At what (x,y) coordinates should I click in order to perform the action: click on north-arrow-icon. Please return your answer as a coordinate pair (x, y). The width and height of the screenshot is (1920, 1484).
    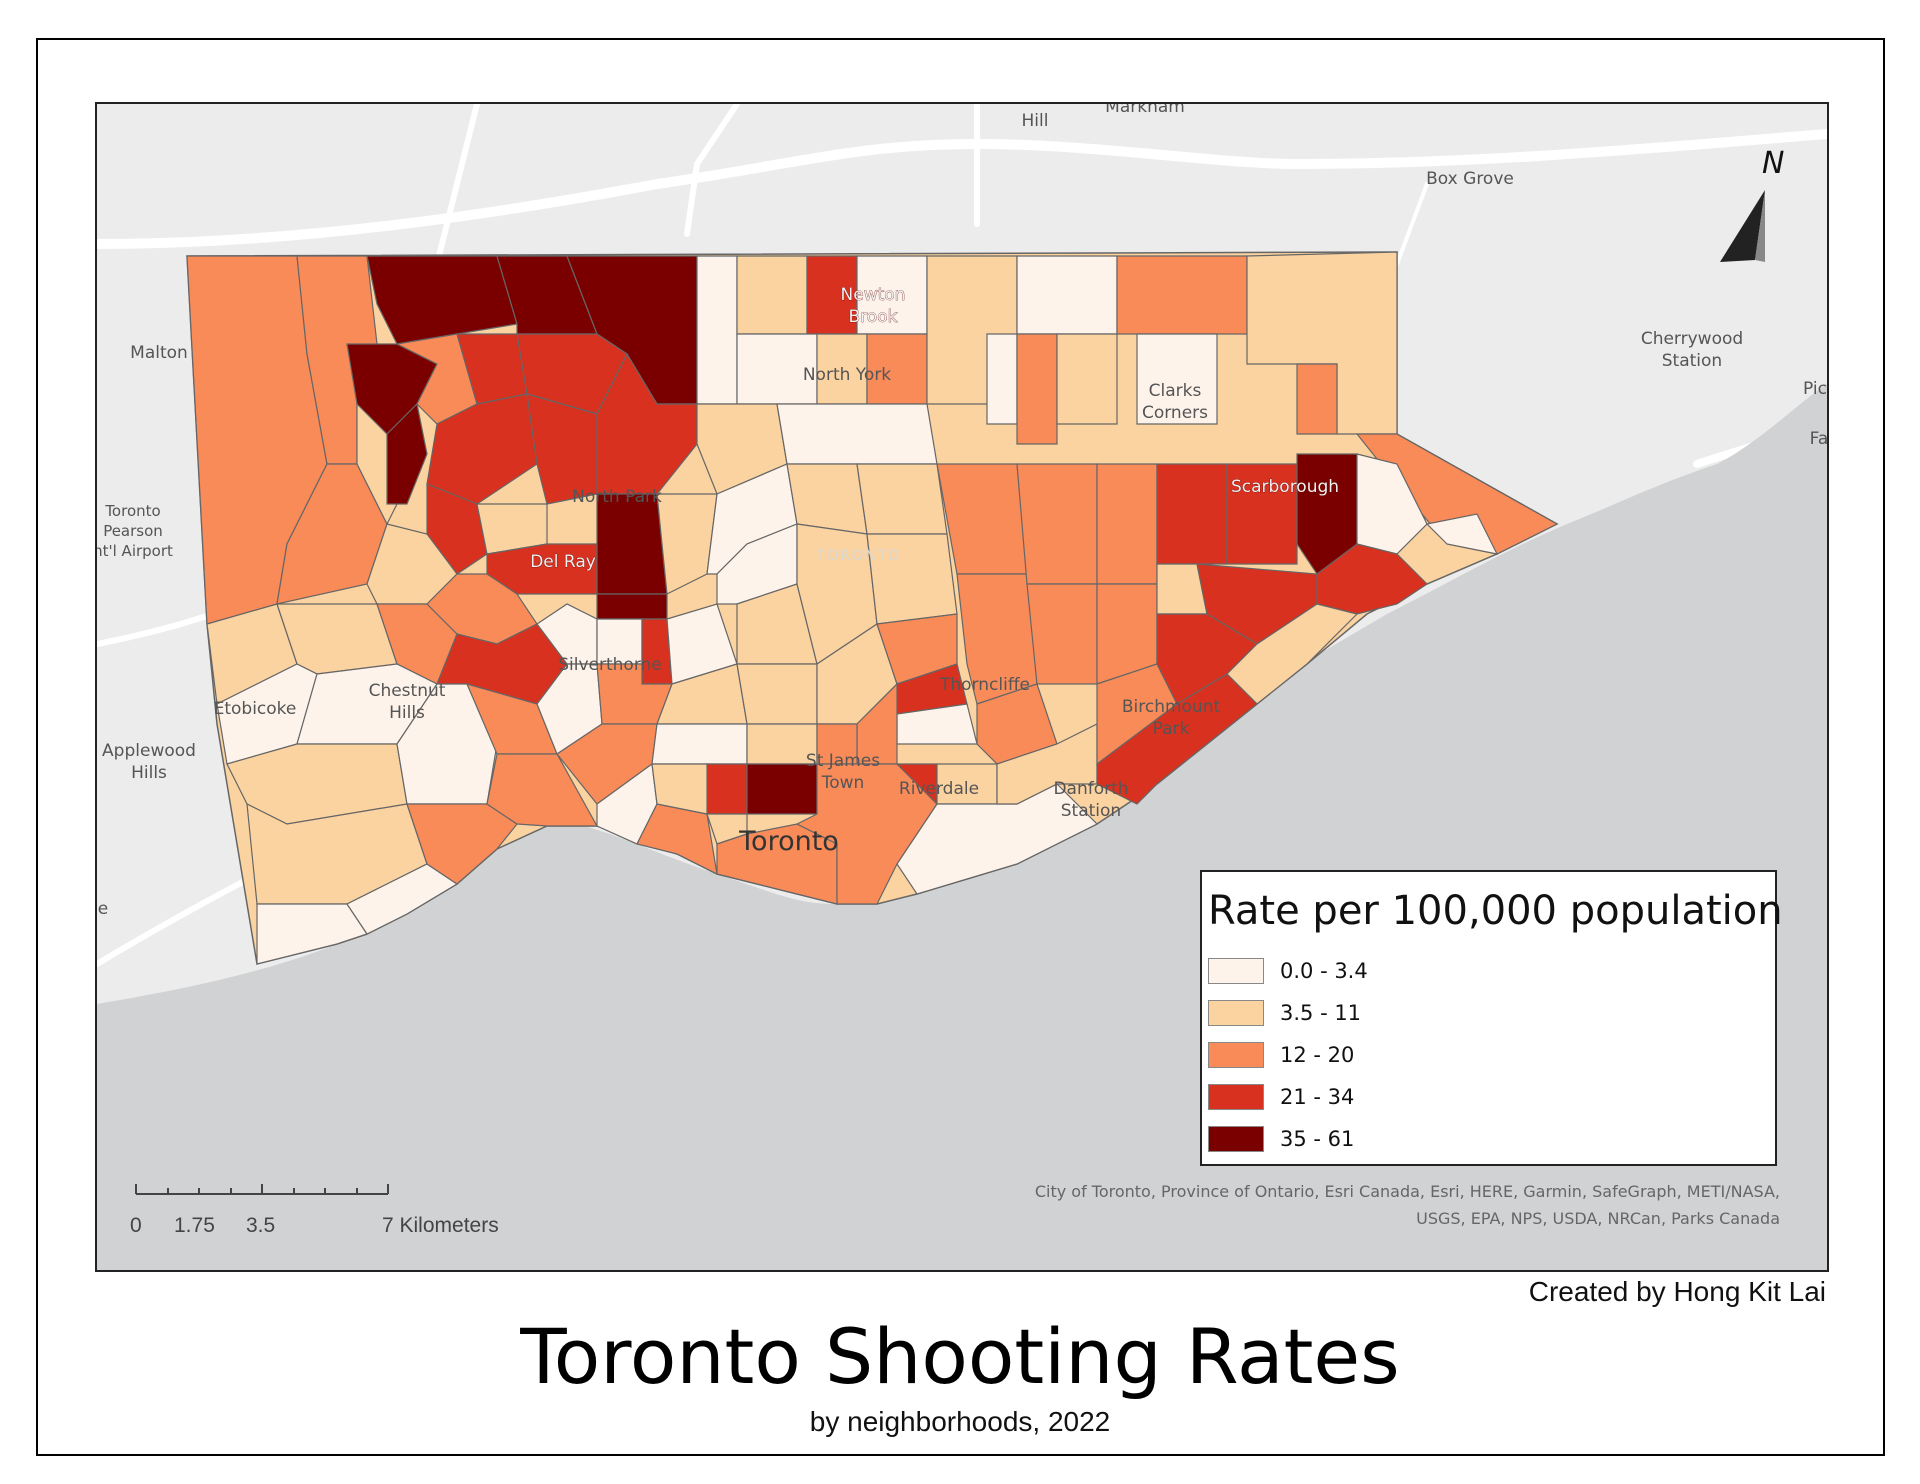
    Looking at the image, I should click on (1745, 210).